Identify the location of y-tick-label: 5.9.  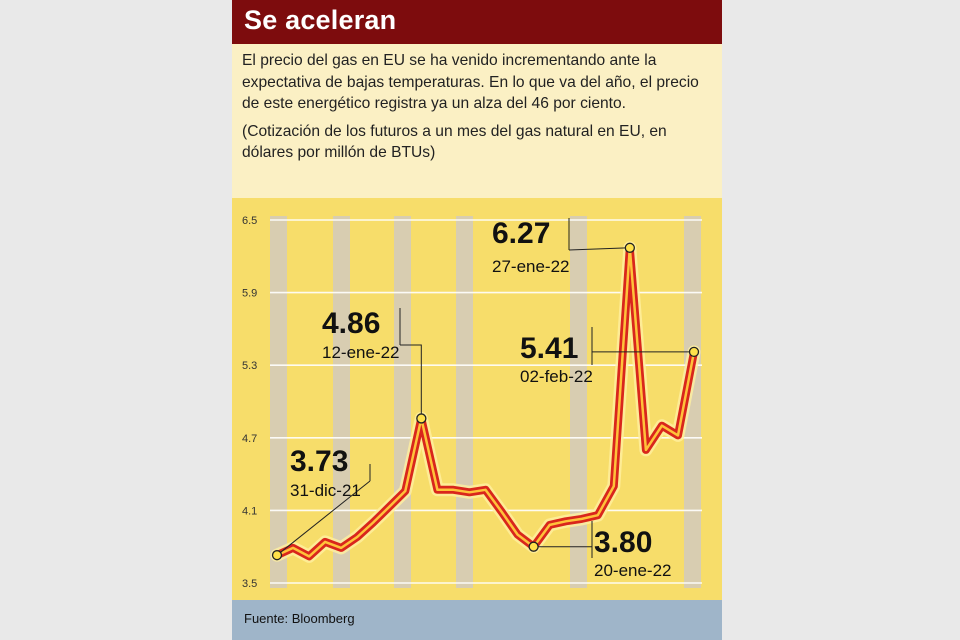
(249, 294).